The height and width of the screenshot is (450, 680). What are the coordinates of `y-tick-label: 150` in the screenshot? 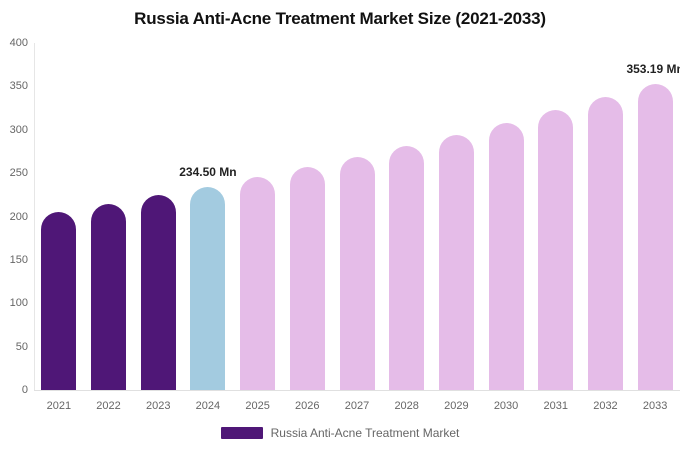 It's located at (18, 259).